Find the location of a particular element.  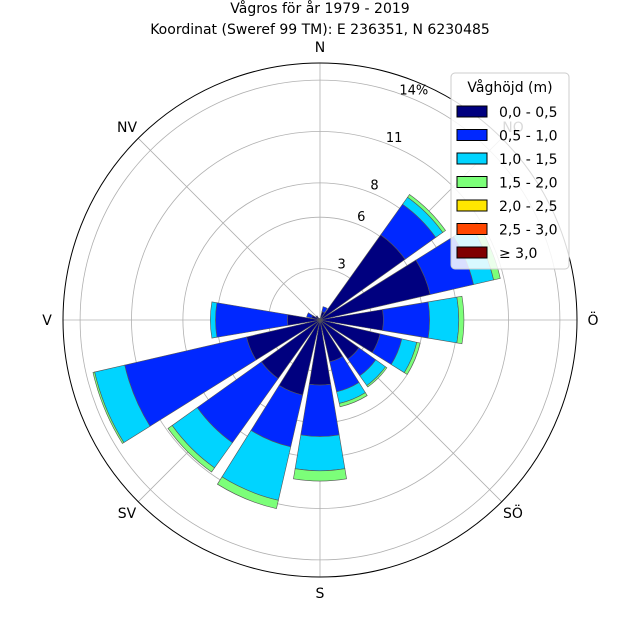

radial-tick-label: 8 is located at coordinates (374, 185).